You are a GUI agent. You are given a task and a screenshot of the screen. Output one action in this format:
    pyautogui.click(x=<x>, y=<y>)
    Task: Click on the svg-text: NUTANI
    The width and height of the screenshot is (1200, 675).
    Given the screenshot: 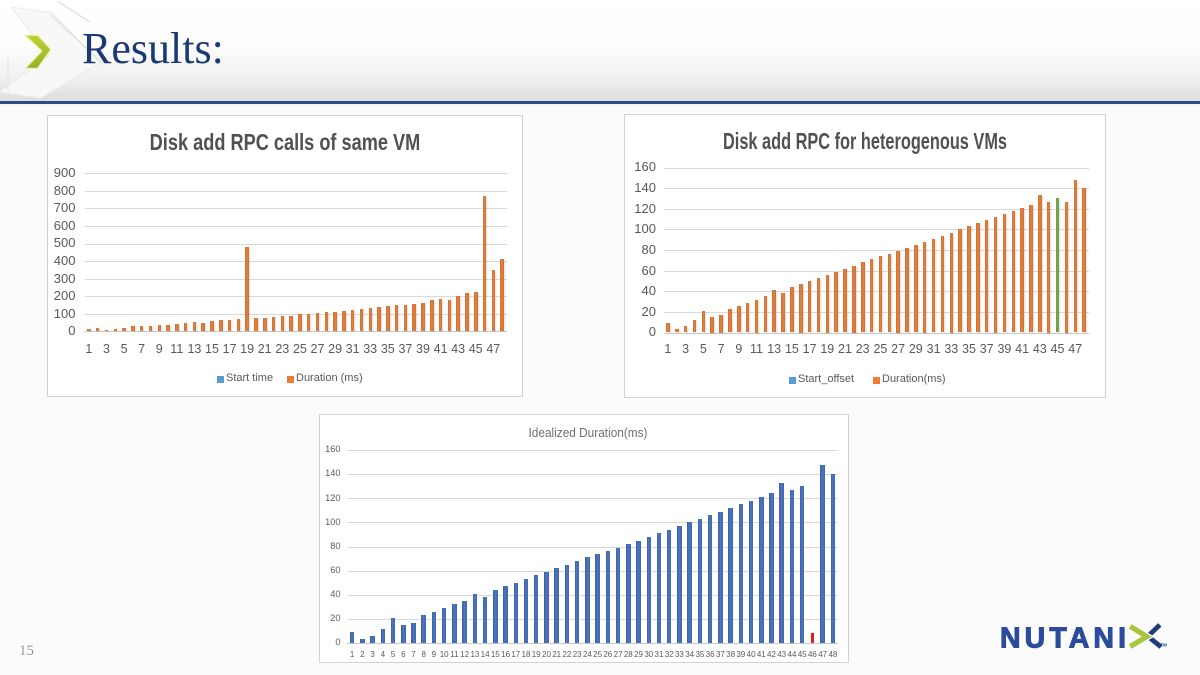 What is the action you would take?
    pyautogui.click(x=1063, y=639)
    